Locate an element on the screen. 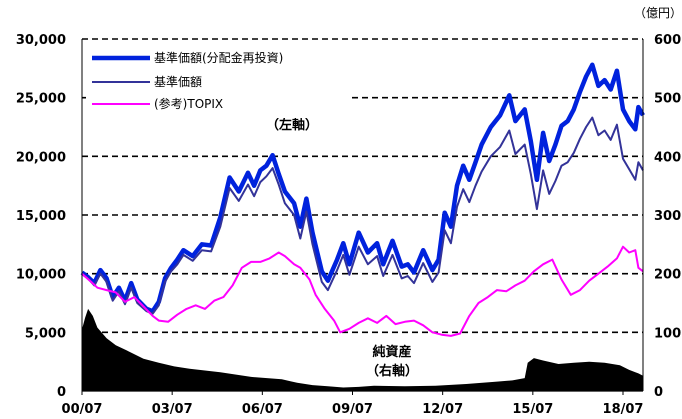 The height and width of the screenshot is (419, 682). legend-label-nav: 基準価額 is located at coordinates (178, 81).